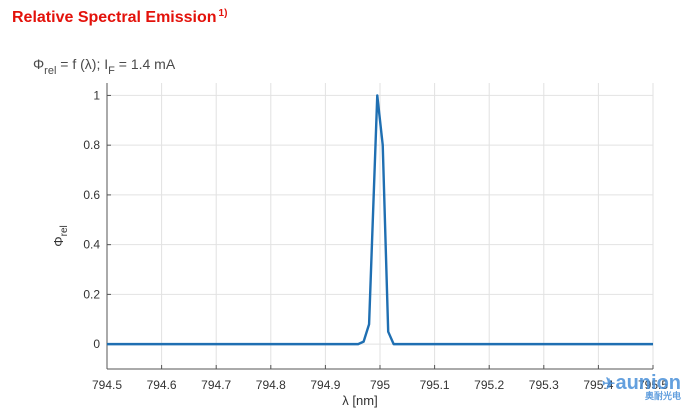  I want to click on y-tick-label: 0.6, so click(91, 195).